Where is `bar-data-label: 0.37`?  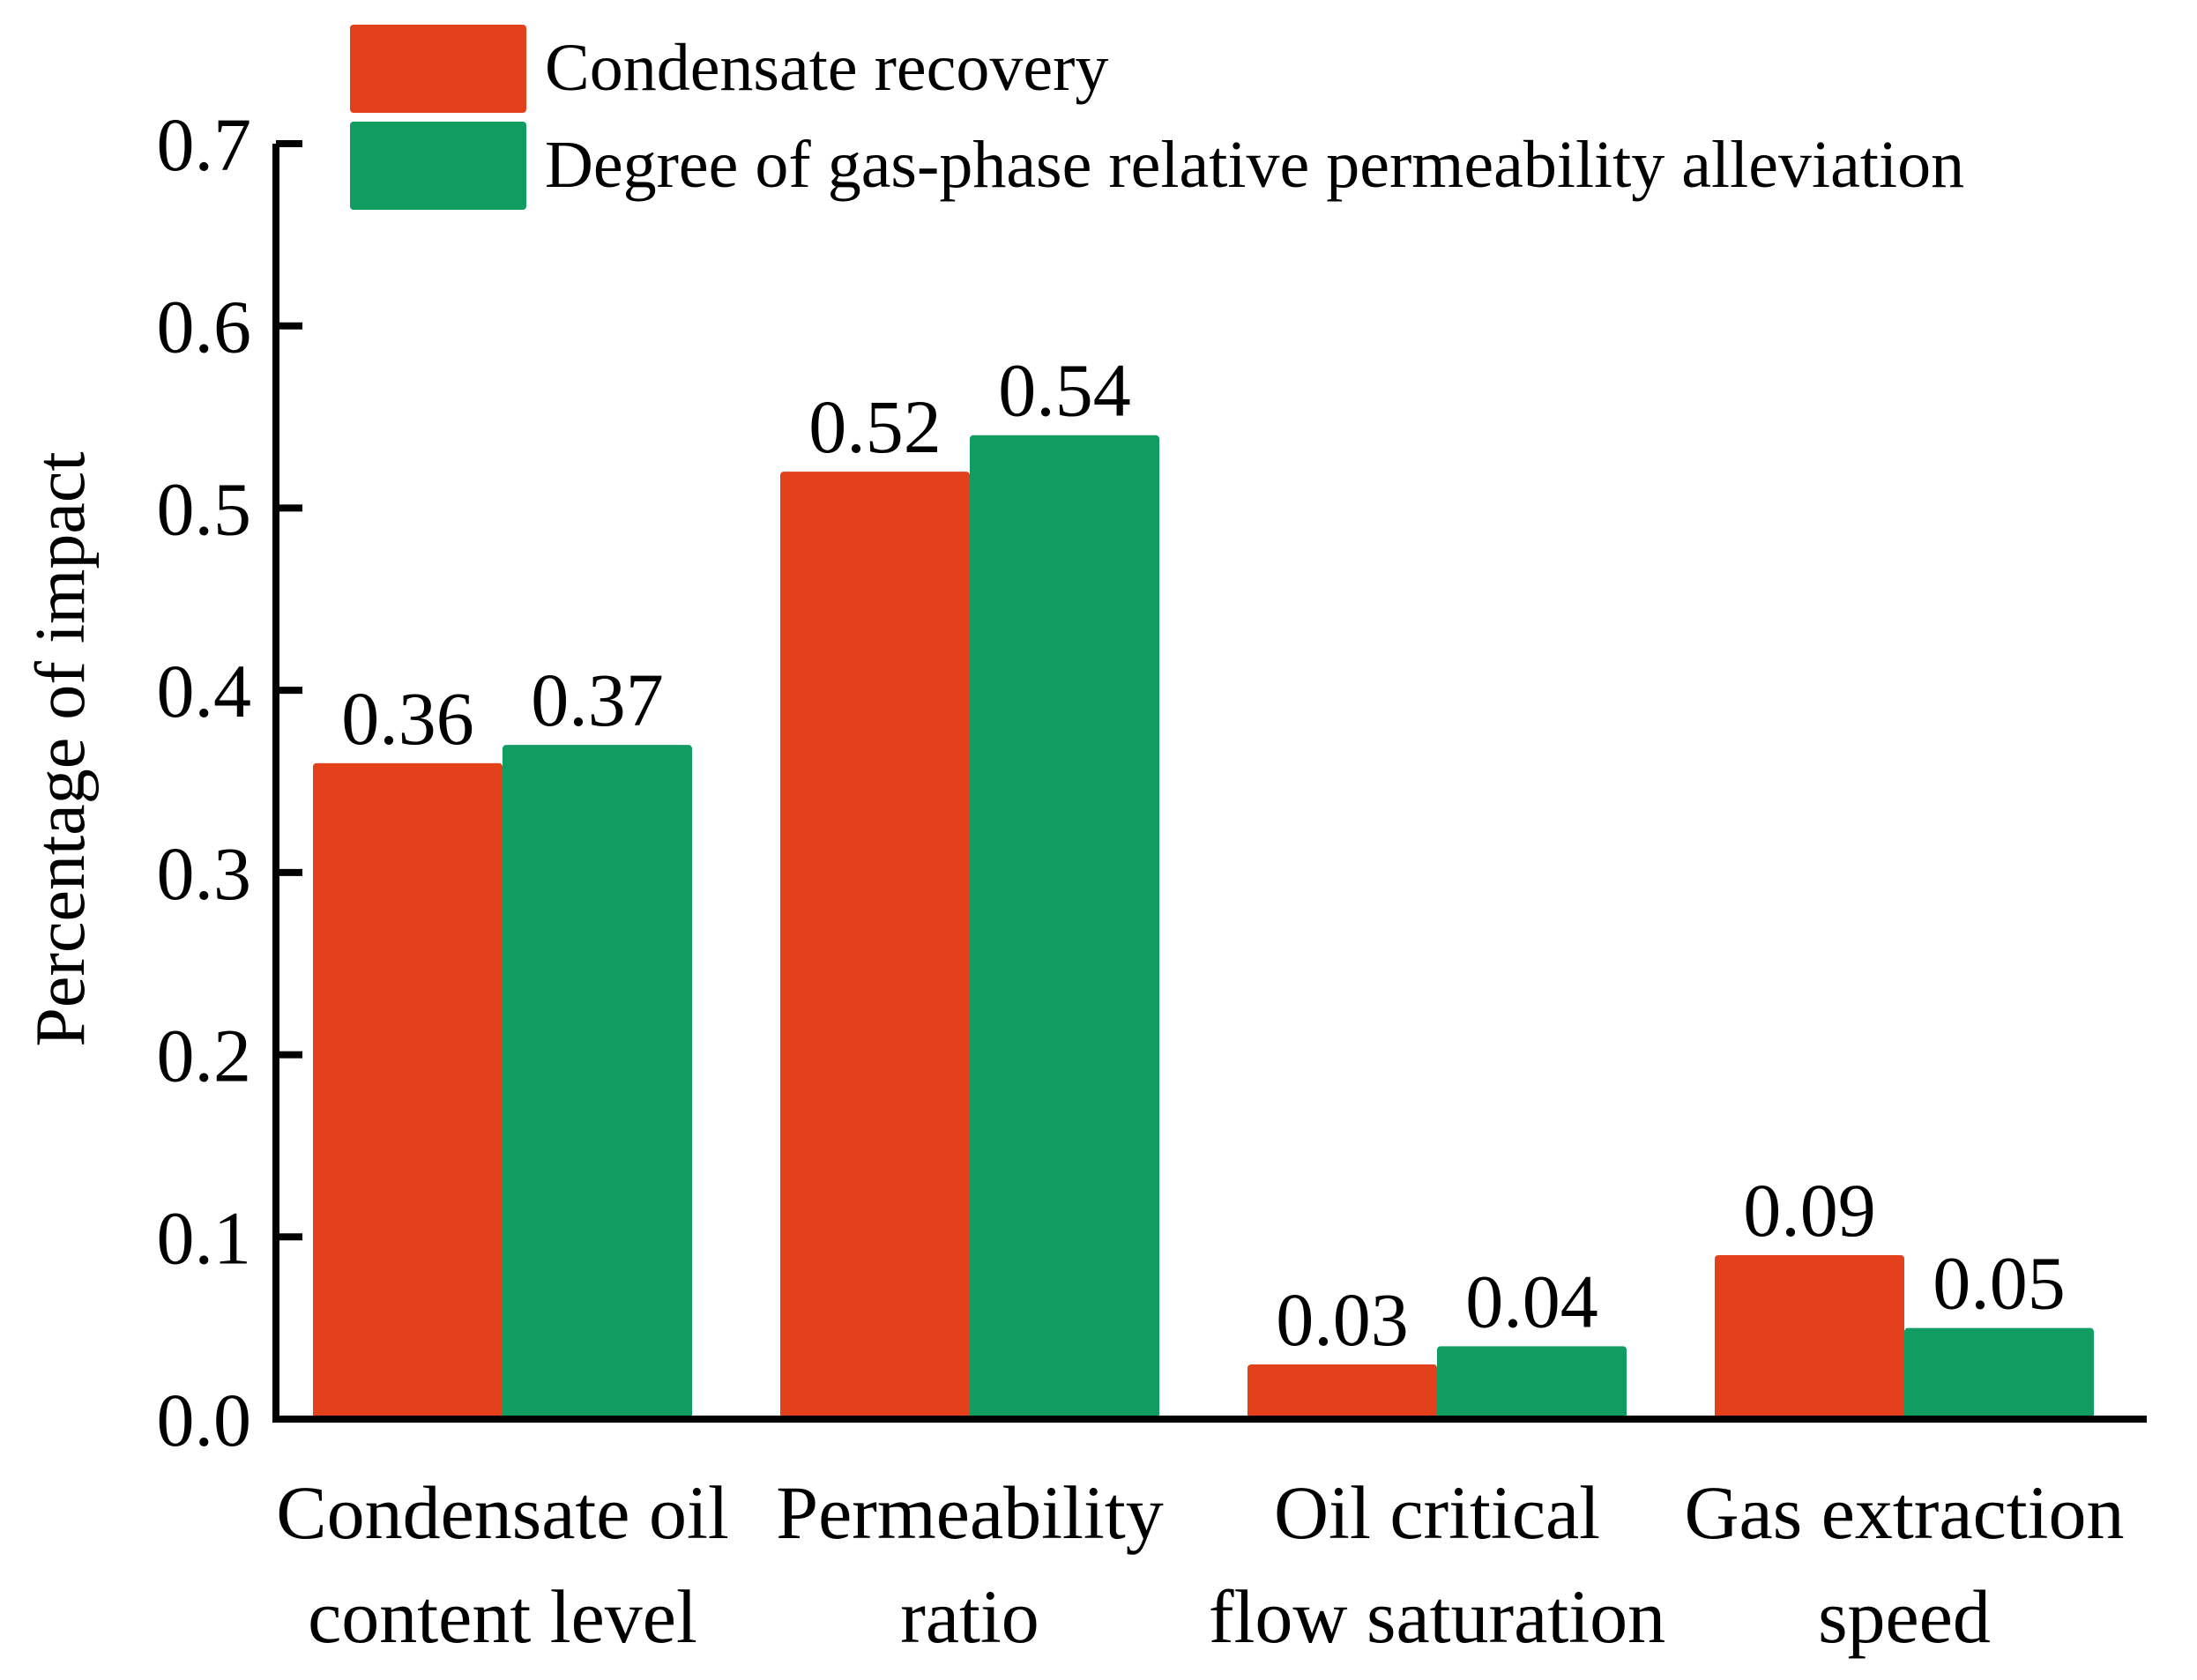 bar-data-label: 0.37 is located at coordinates (597, 700).